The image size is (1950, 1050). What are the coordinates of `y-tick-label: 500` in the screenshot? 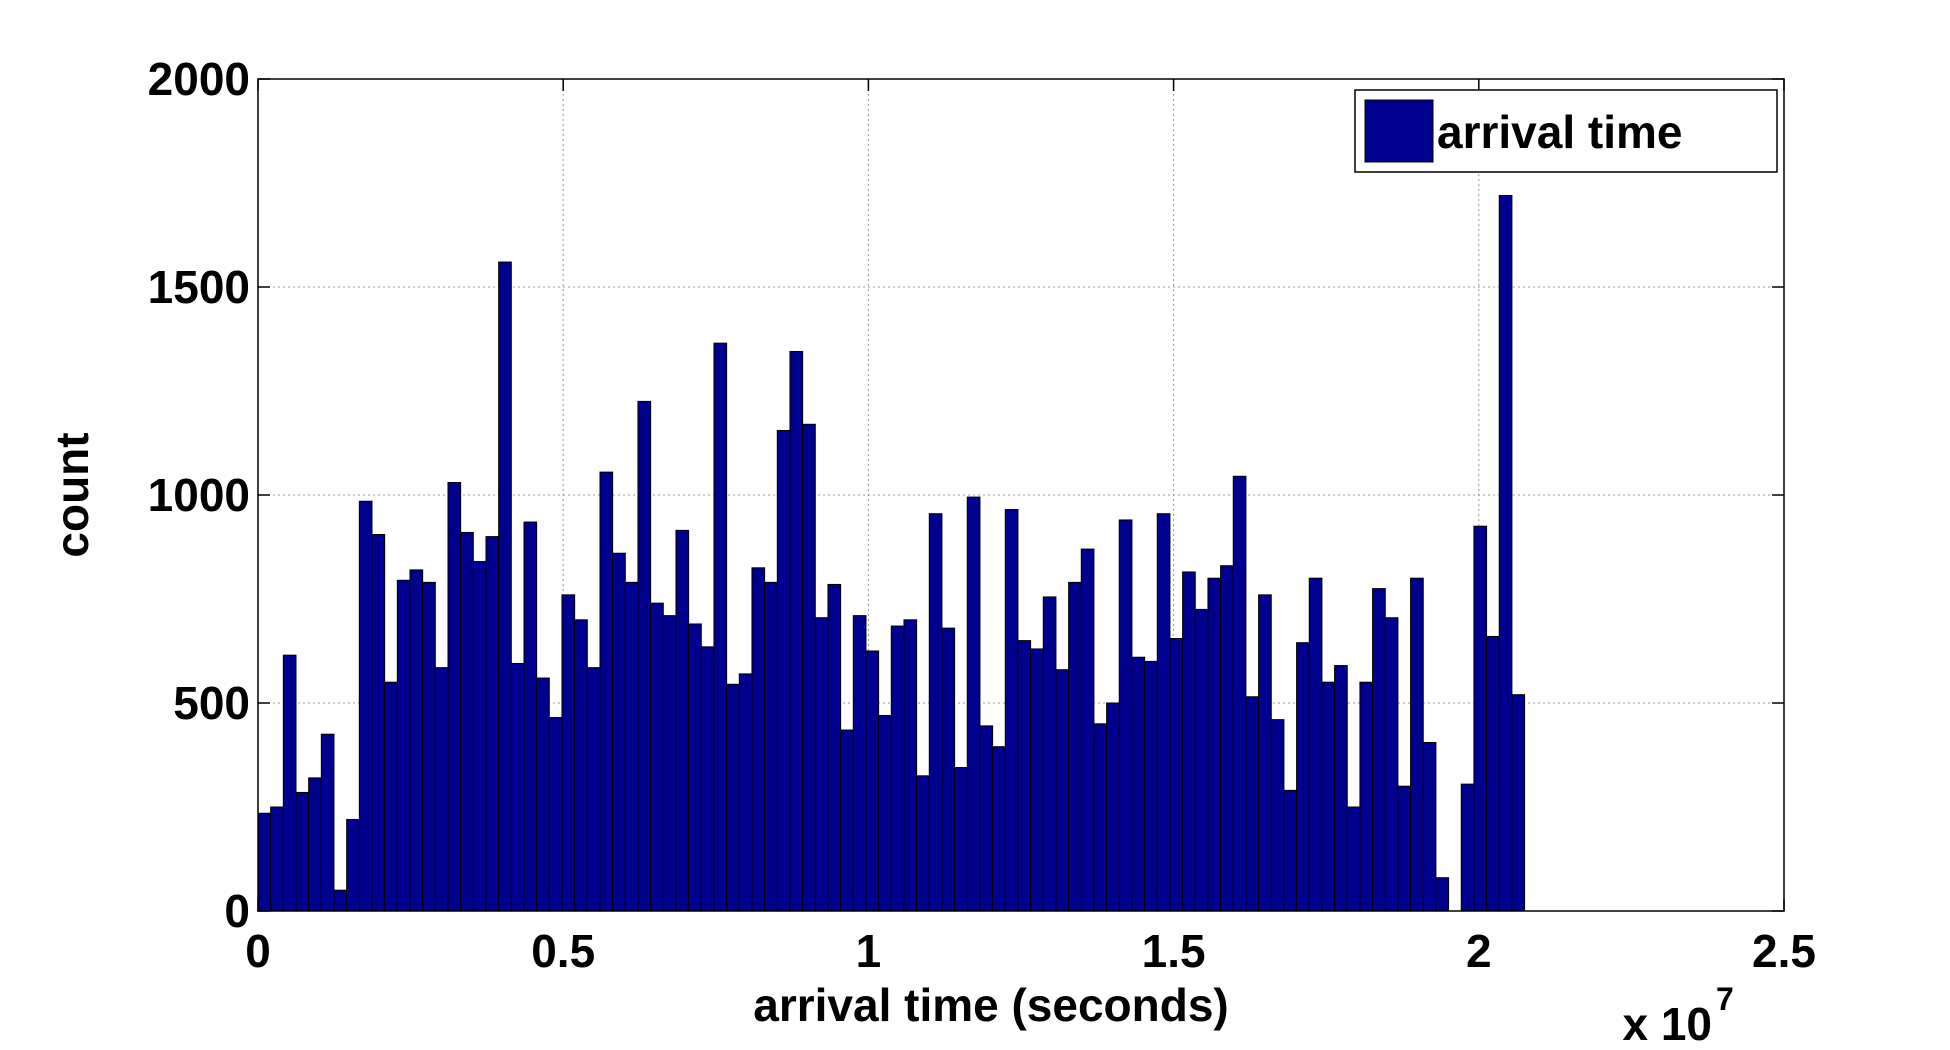 It's located at (211, 703).